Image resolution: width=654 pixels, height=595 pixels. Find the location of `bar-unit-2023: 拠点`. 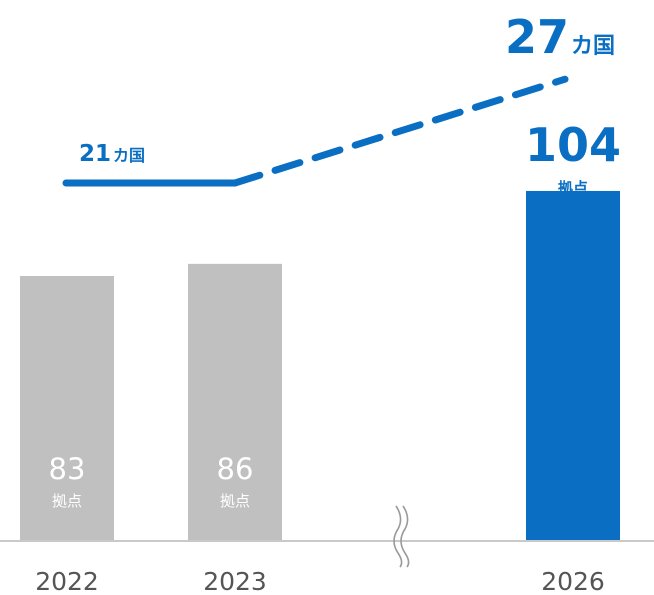

bar-unit-2023: 拠点 is located at coordinates (235, 501).